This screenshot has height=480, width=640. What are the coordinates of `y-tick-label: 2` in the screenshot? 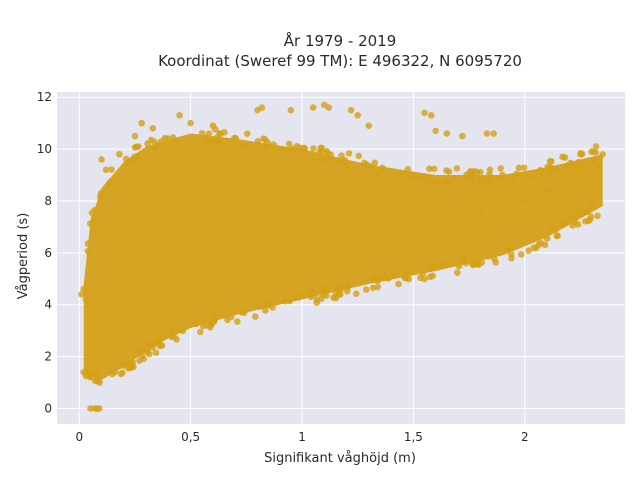 It's located at (48, 357).